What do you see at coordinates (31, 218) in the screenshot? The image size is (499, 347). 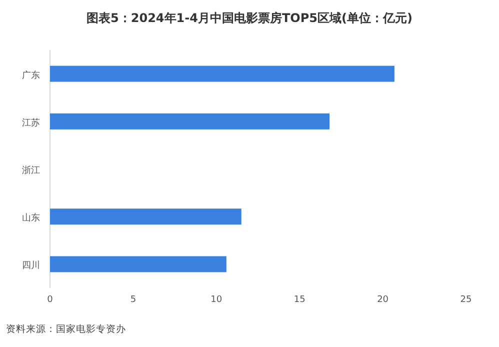 I see `y-tick-label: 山东` at bounding box center [31, 218].